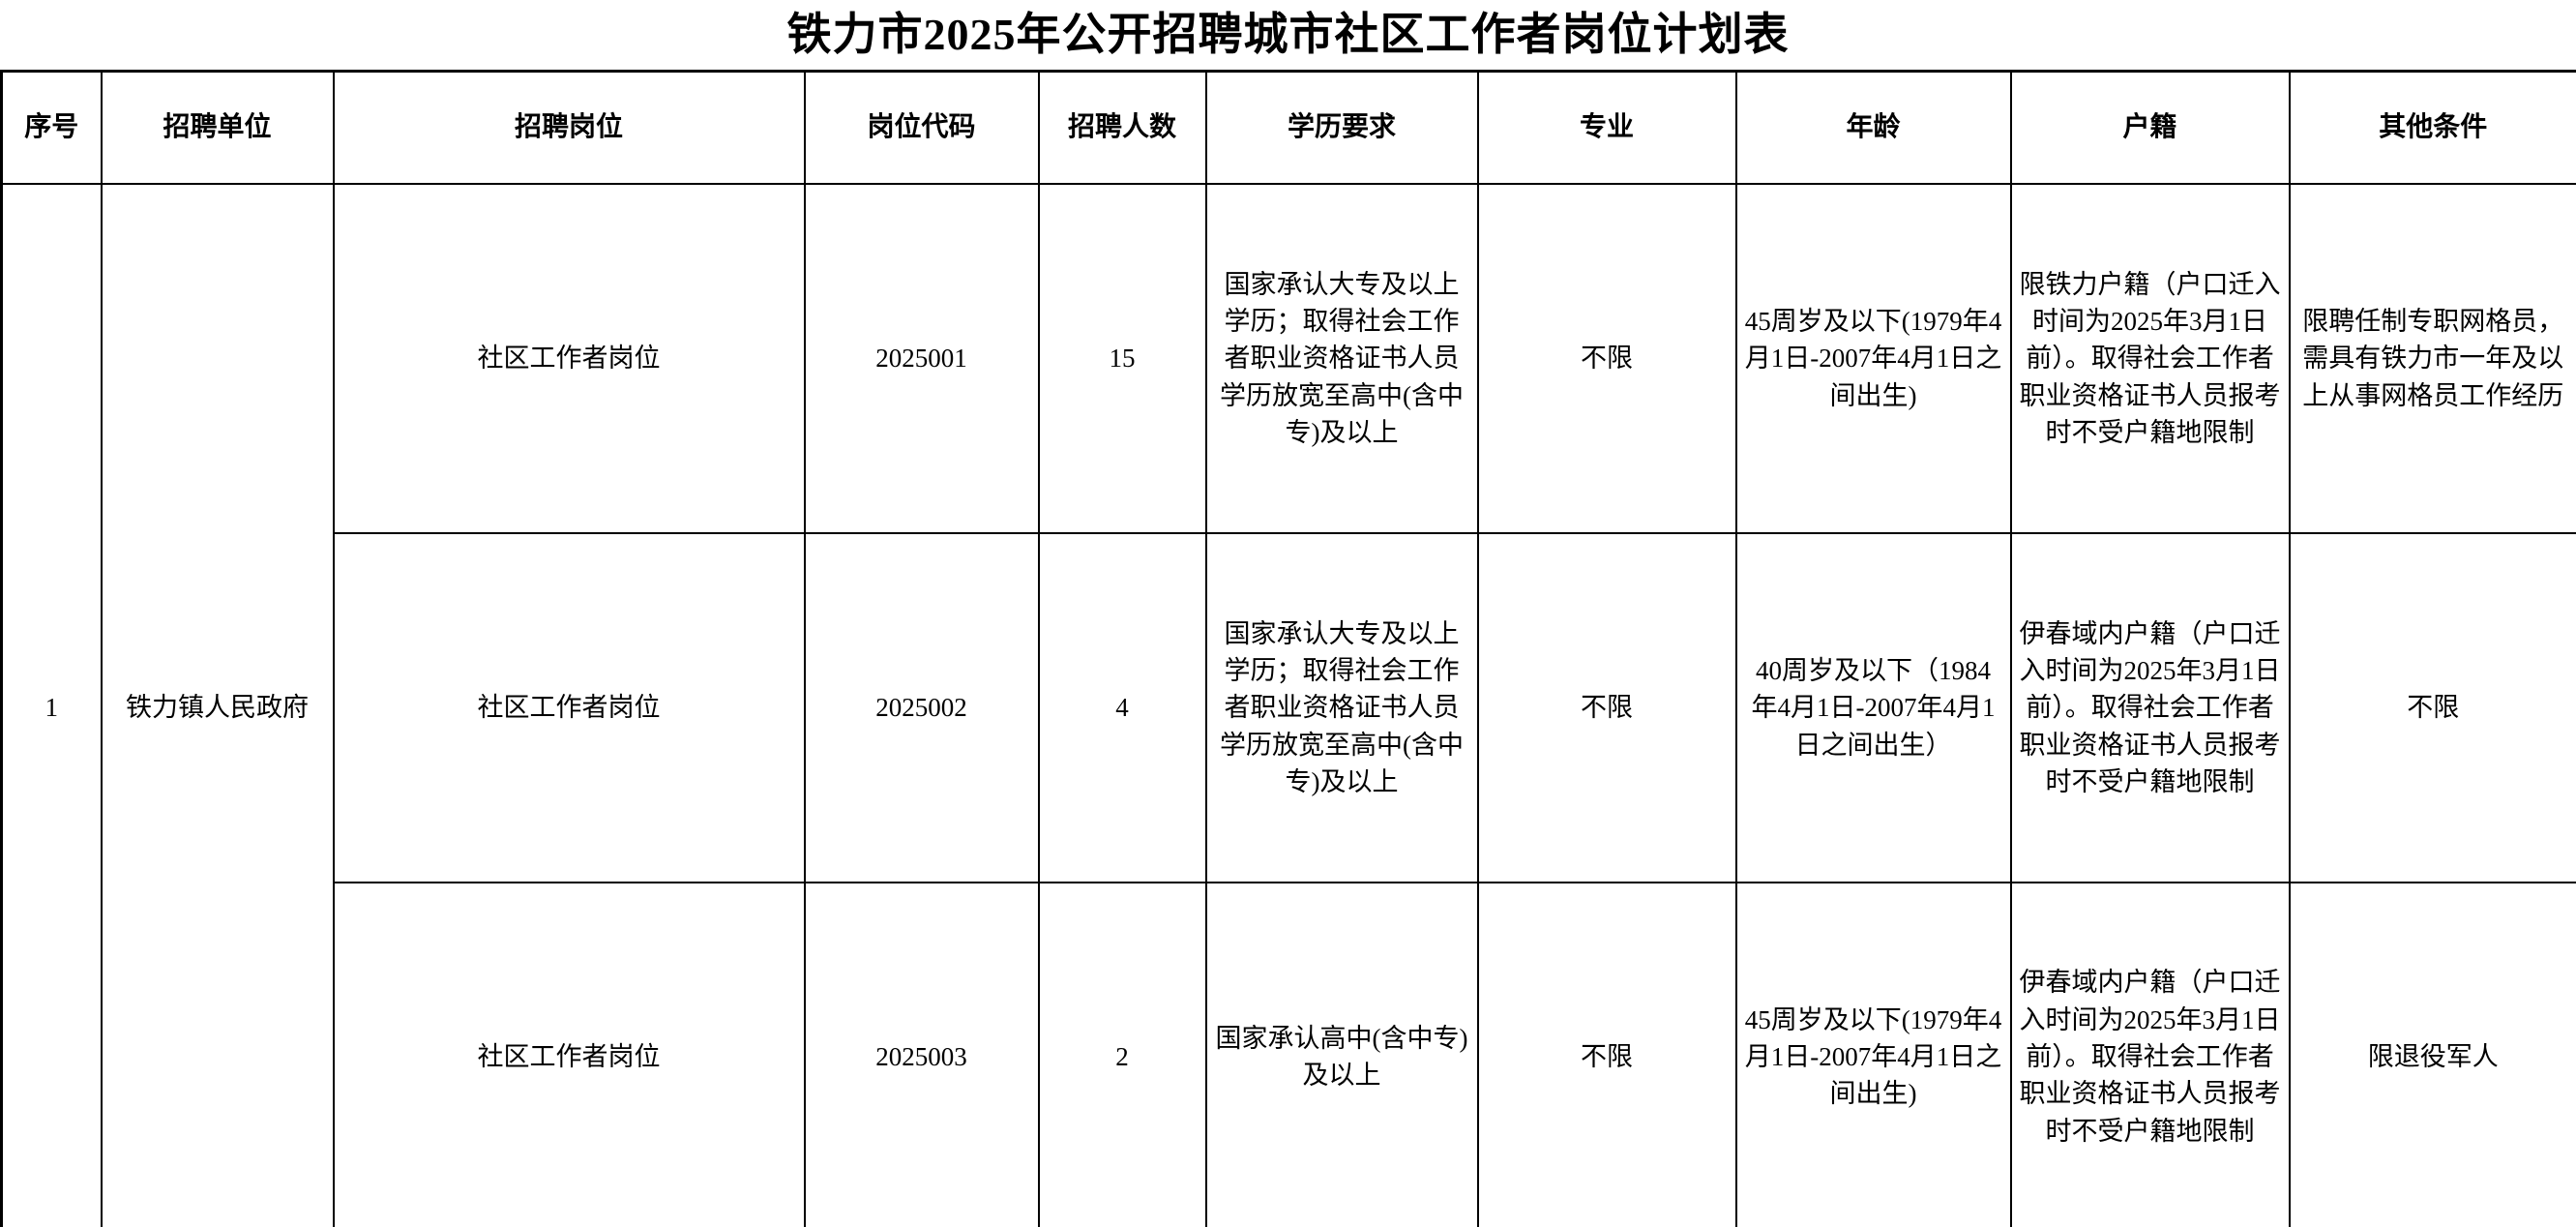 This screenshot has width=2576, height=1227. What do you see at coordinates (1341, 1054) in the screenshot?
I see `cell-education: 国家承认高中(含中专)及以上` at bounding box center [1341, 1054].